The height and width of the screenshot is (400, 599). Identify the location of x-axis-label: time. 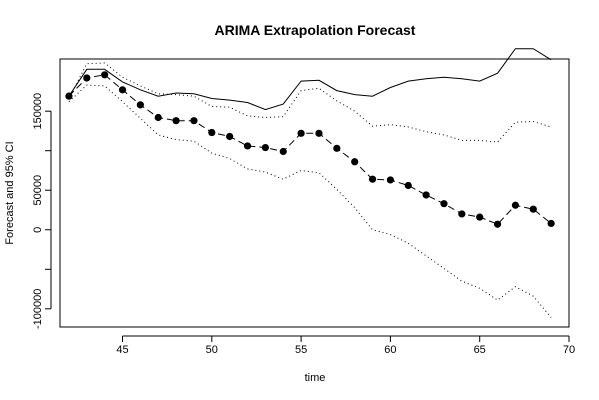
(315, 378).